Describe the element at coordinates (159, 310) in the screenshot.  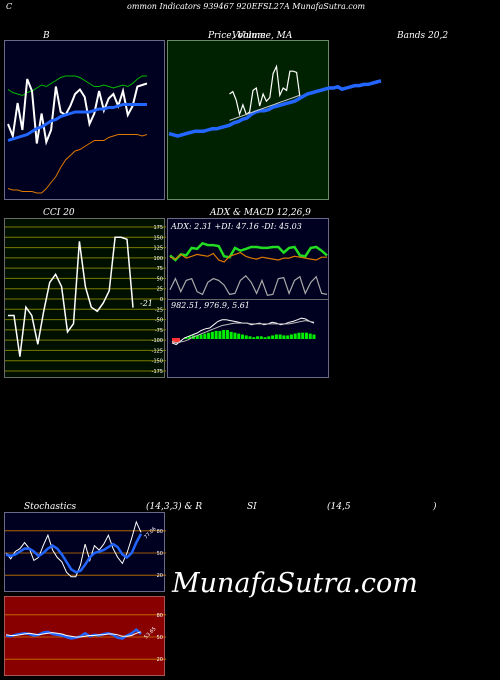
I see `cci-tick-label: -25` at that location.